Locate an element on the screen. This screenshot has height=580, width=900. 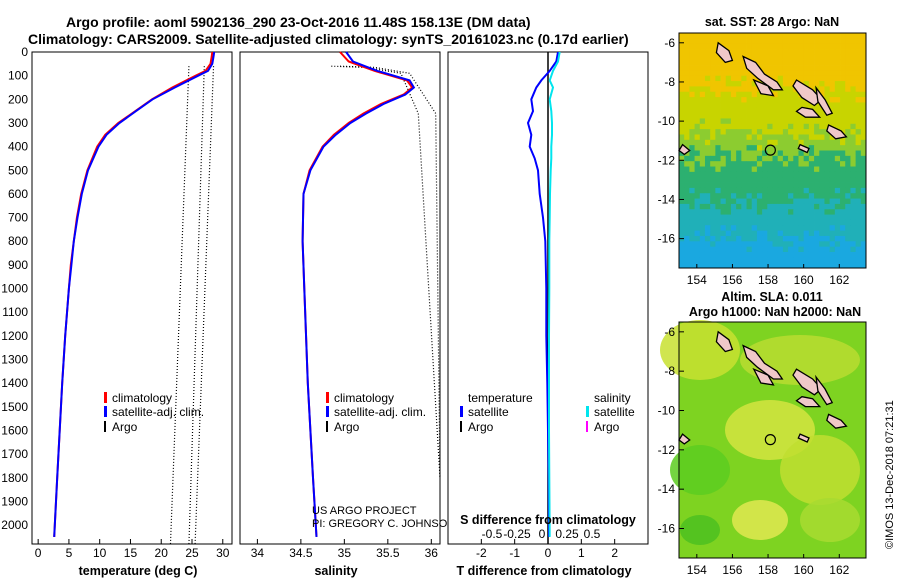
map-y-tick-label: -6 is located at coordinates (669, 332).